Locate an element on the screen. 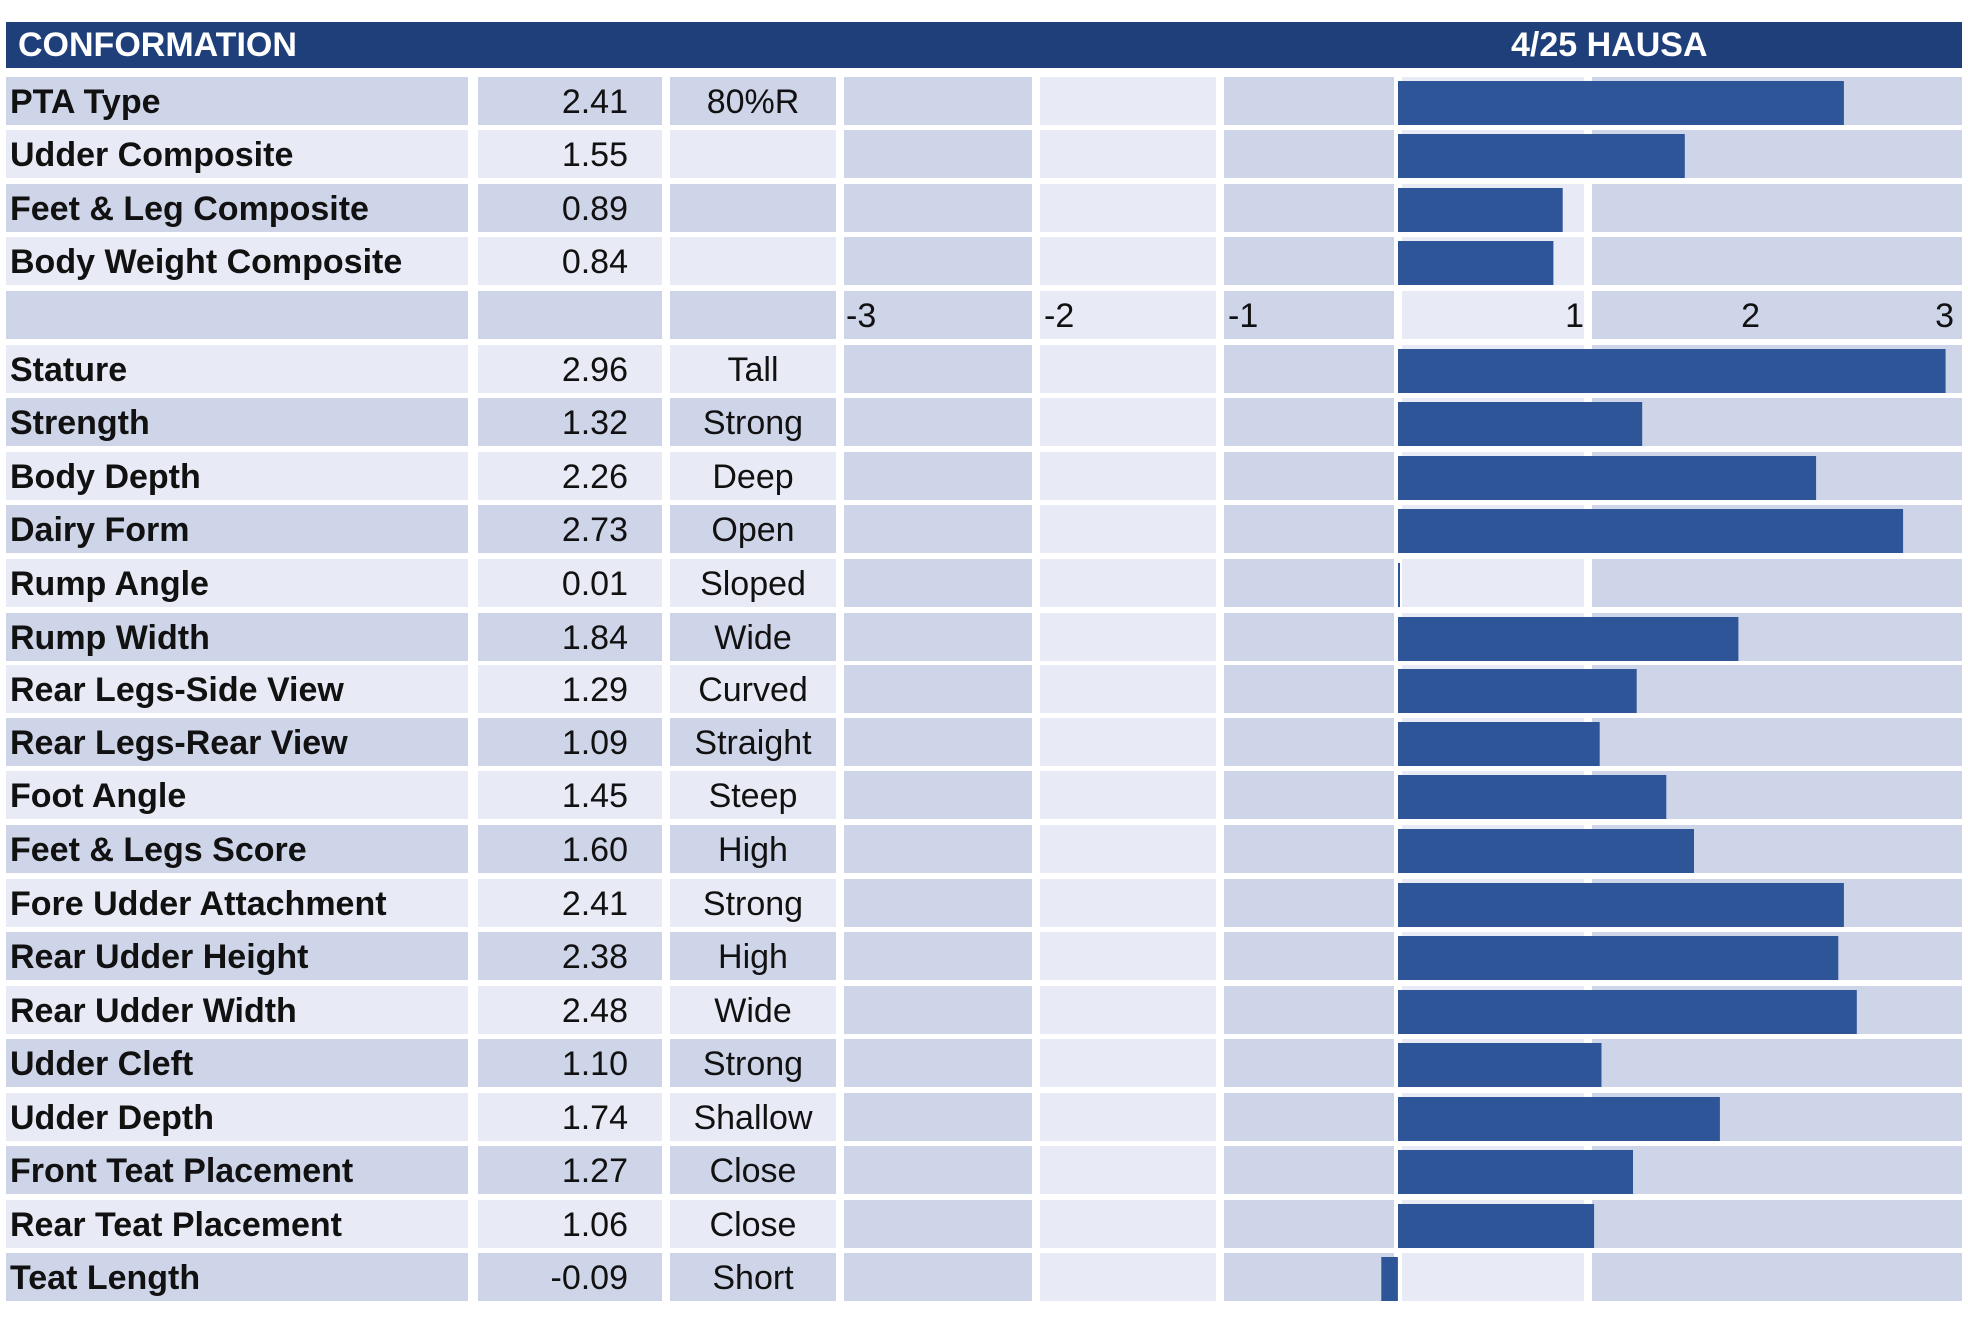 The width and height of the screenshot is (1968, 1320). axis-tick-label: 3 is located at coordinates (1944, 316).